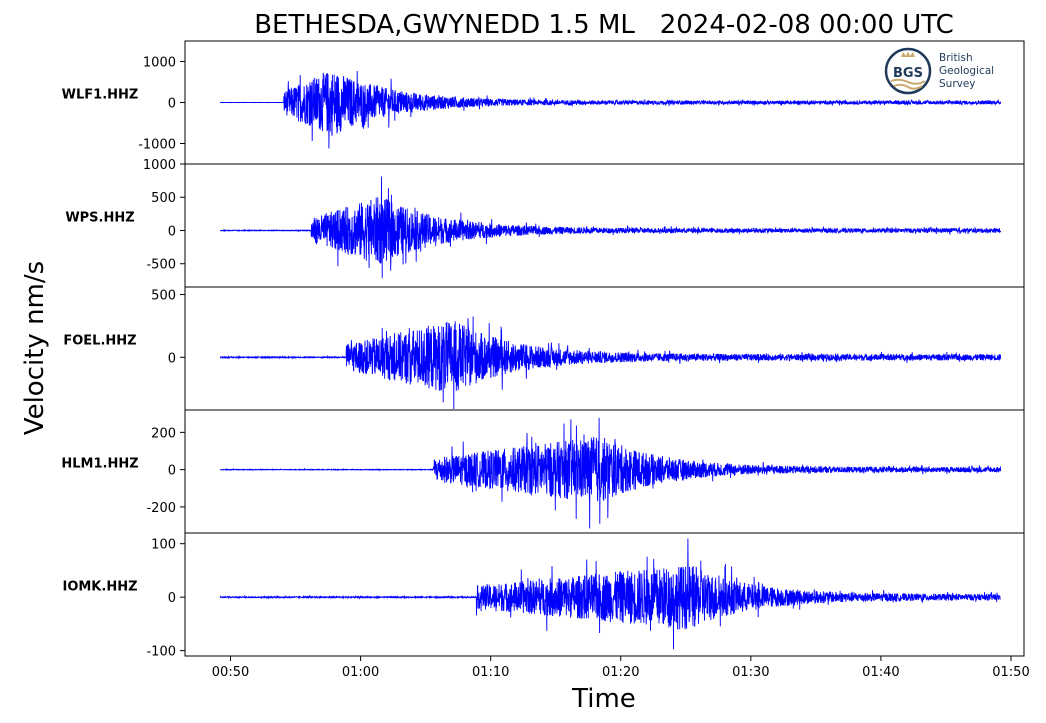  Describe the element at coordinates (966, 71) in the screenshot. I see `logo-line-2: Geological` at that location.